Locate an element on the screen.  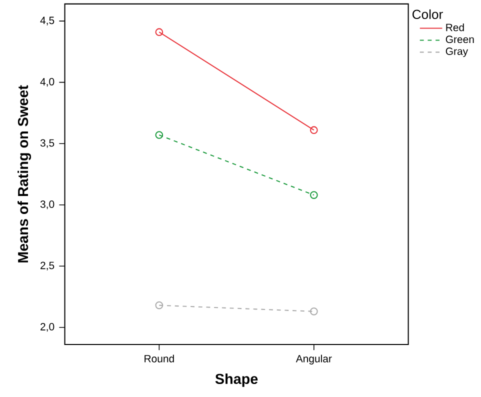
legend-title: Color is located at coordinates (427, 15).